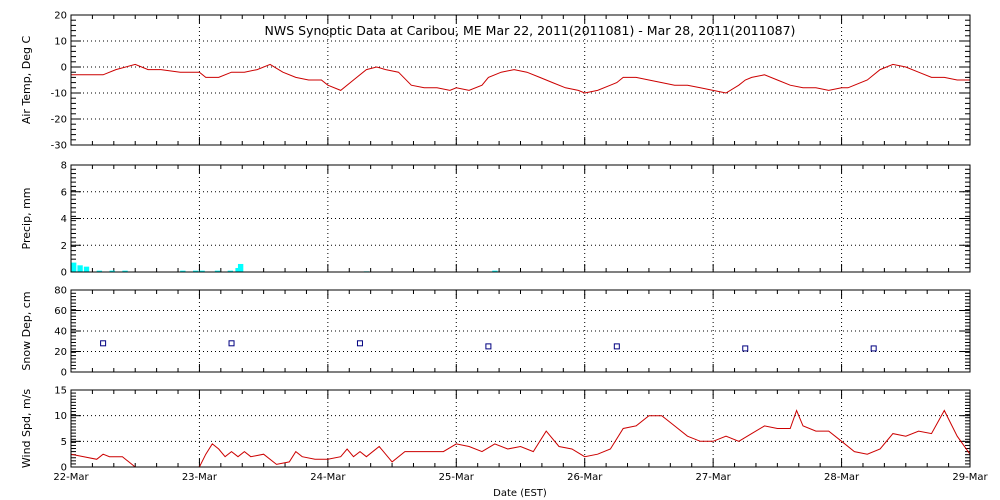 This screenshot has width=1000, height=500. Describe the element at coordinates (970, 477) in the screenshot. I see `x-tick-label: 29-Mar` at that location.